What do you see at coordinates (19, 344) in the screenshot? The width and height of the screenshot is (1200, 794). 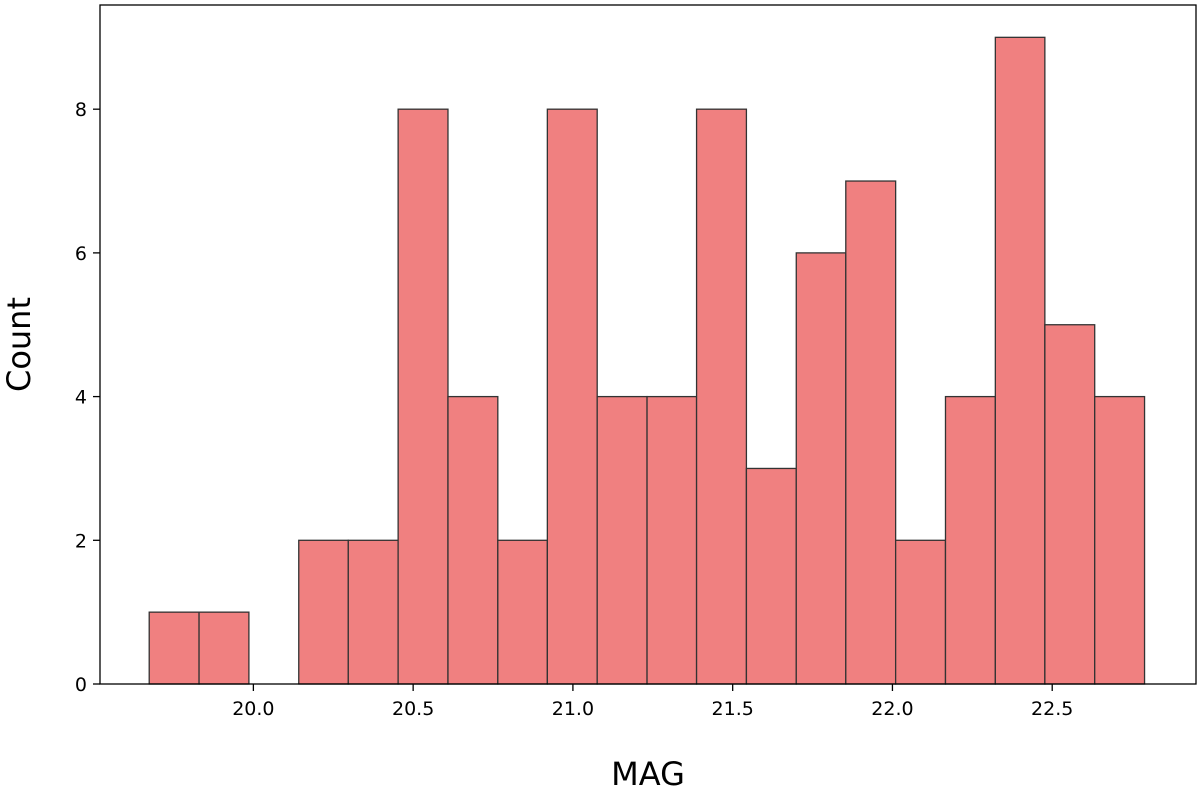 I see `y-axis-label: Count` at bounding box center [19, 344].